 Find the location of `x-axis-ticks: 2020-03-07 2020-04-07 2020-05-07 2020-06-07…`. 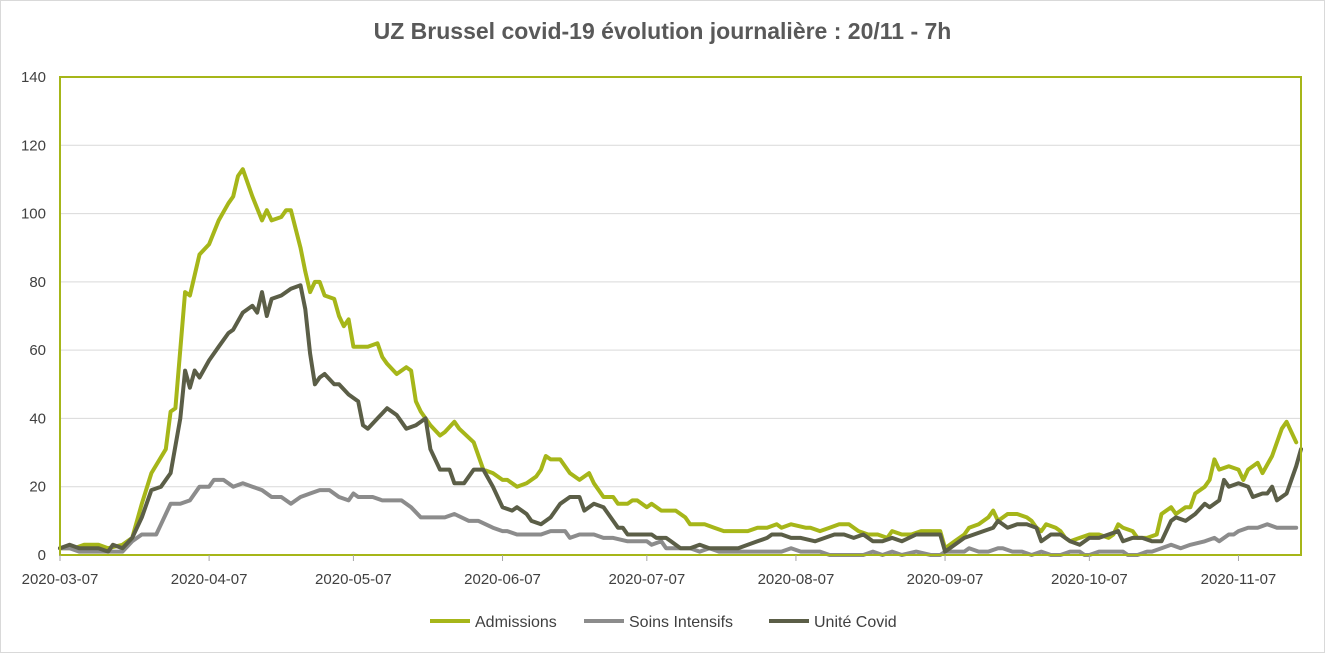

x-axis-ticks: 2020-03-07 2020-04-07 2020-05-07 2020-06-07… is located at coordinates (649, 571).